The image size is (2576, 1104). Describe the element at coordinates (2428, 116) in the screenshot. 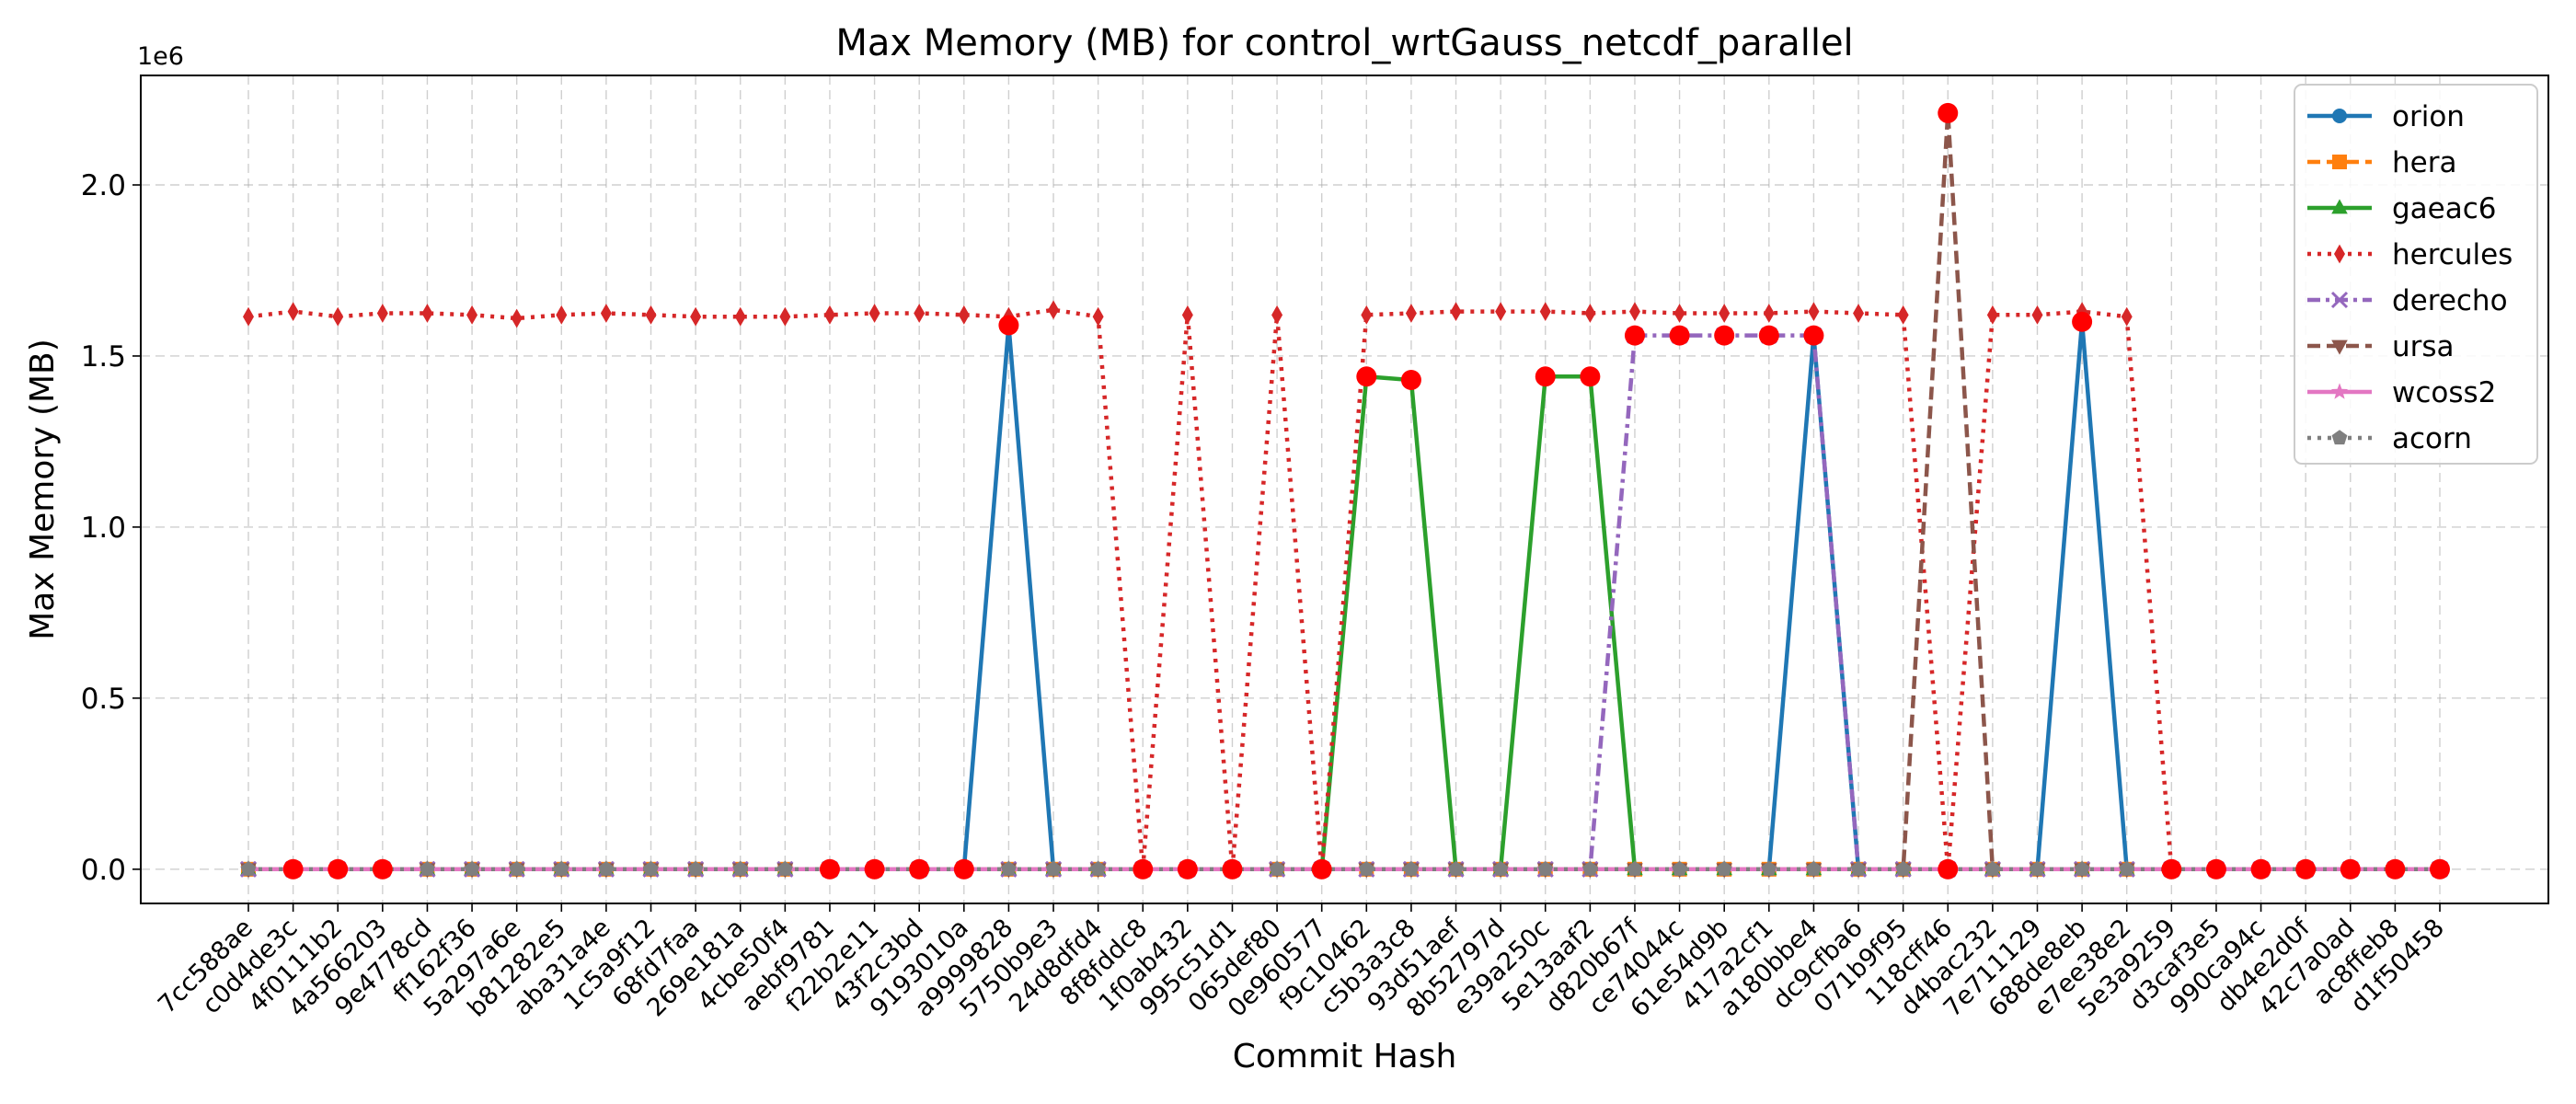

I see `legend-label: orion` at that location.